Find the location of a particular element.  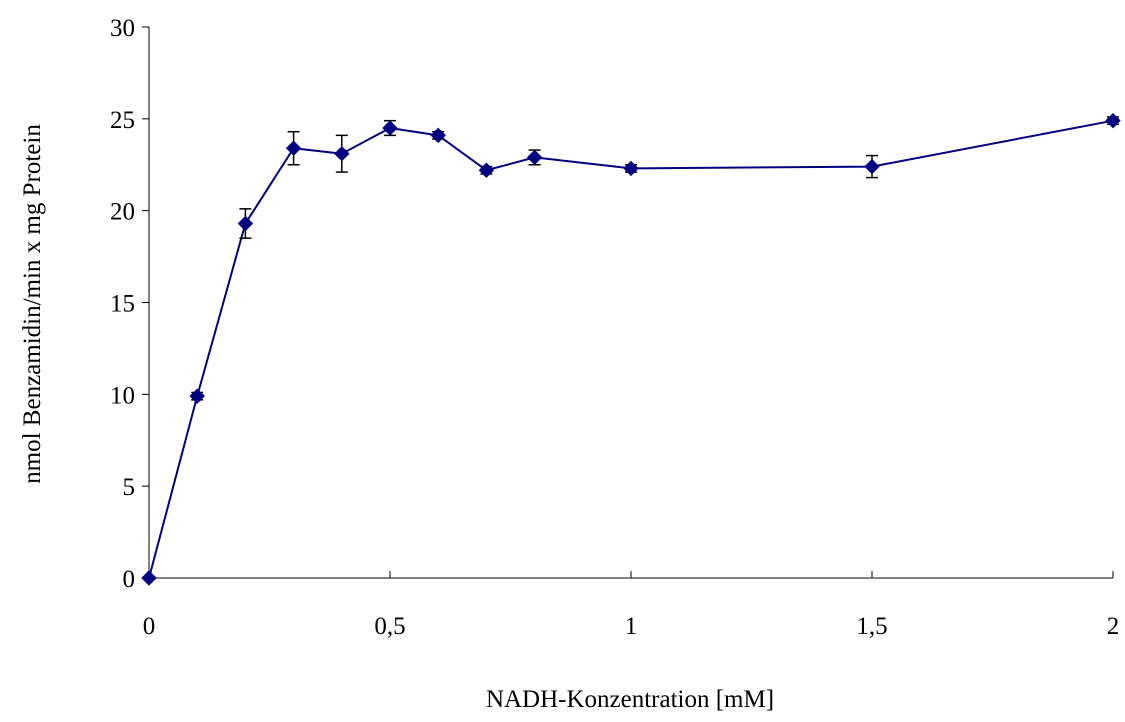

y-tick-label: 30 is located at coordinates (122, 28).